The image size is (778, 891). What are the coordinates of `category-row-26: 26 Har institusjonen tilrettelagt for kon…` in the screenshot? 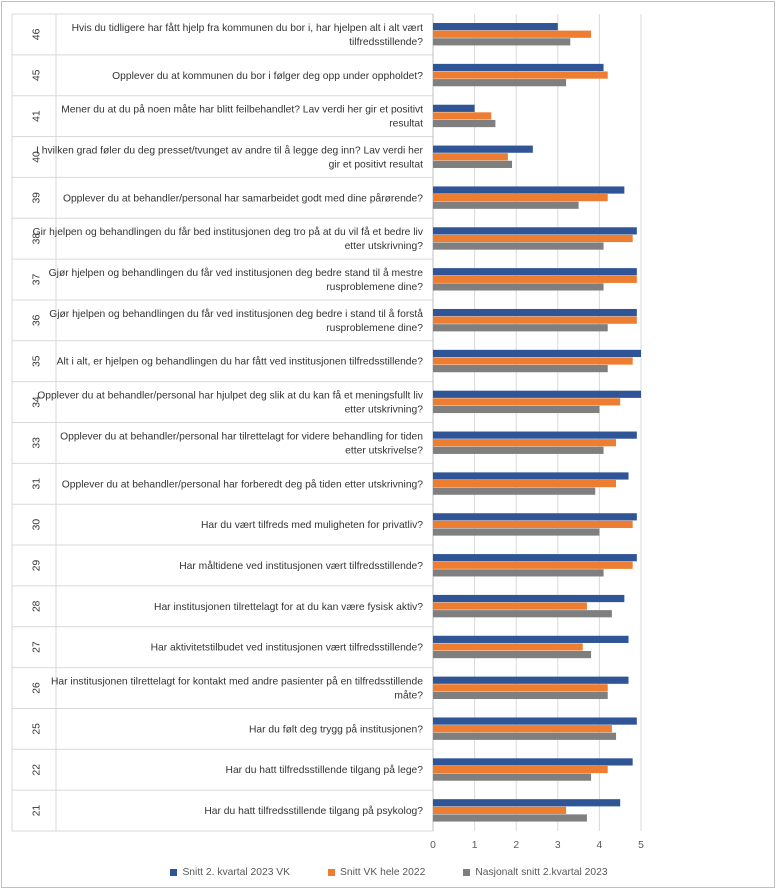 It's located at (228, 689).